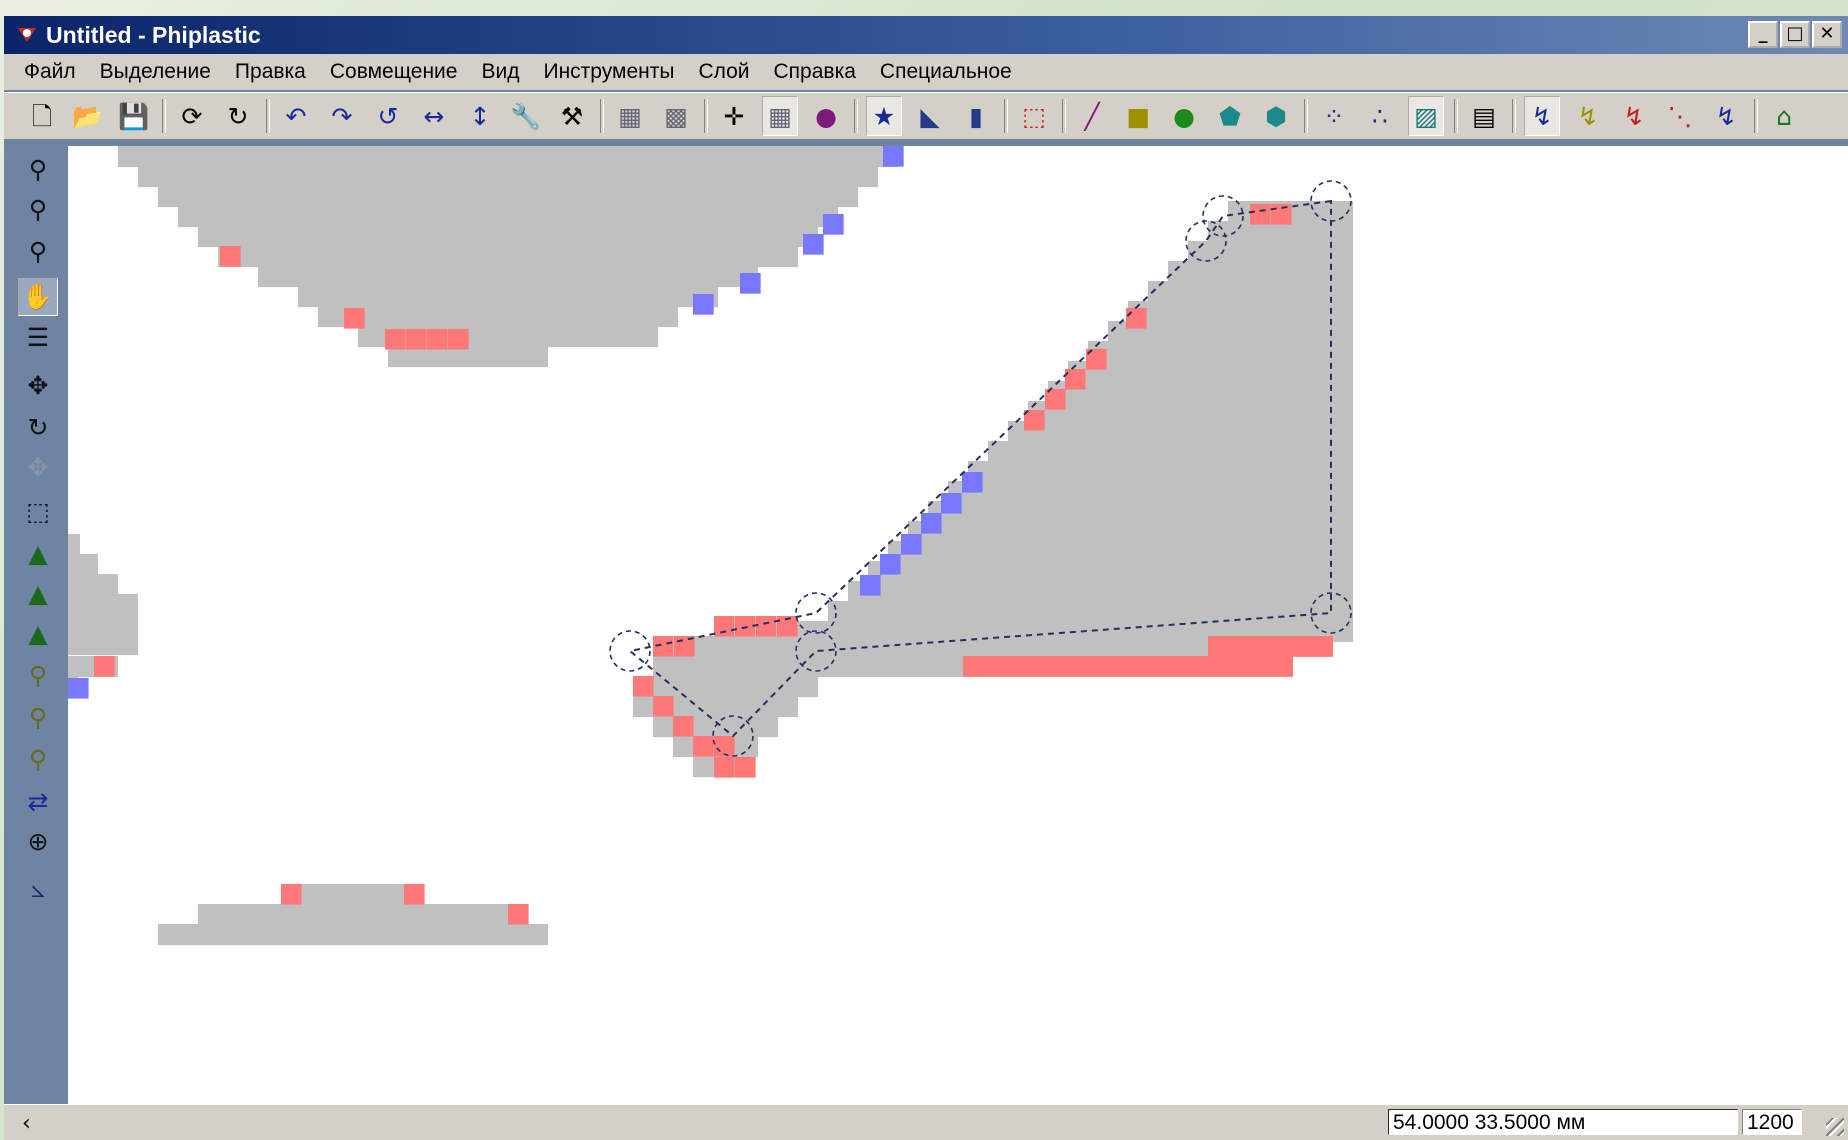 This screenshot has height=1140, width=1848. I want to click on zoom-level: 1200 %, so click(1772, 1122).